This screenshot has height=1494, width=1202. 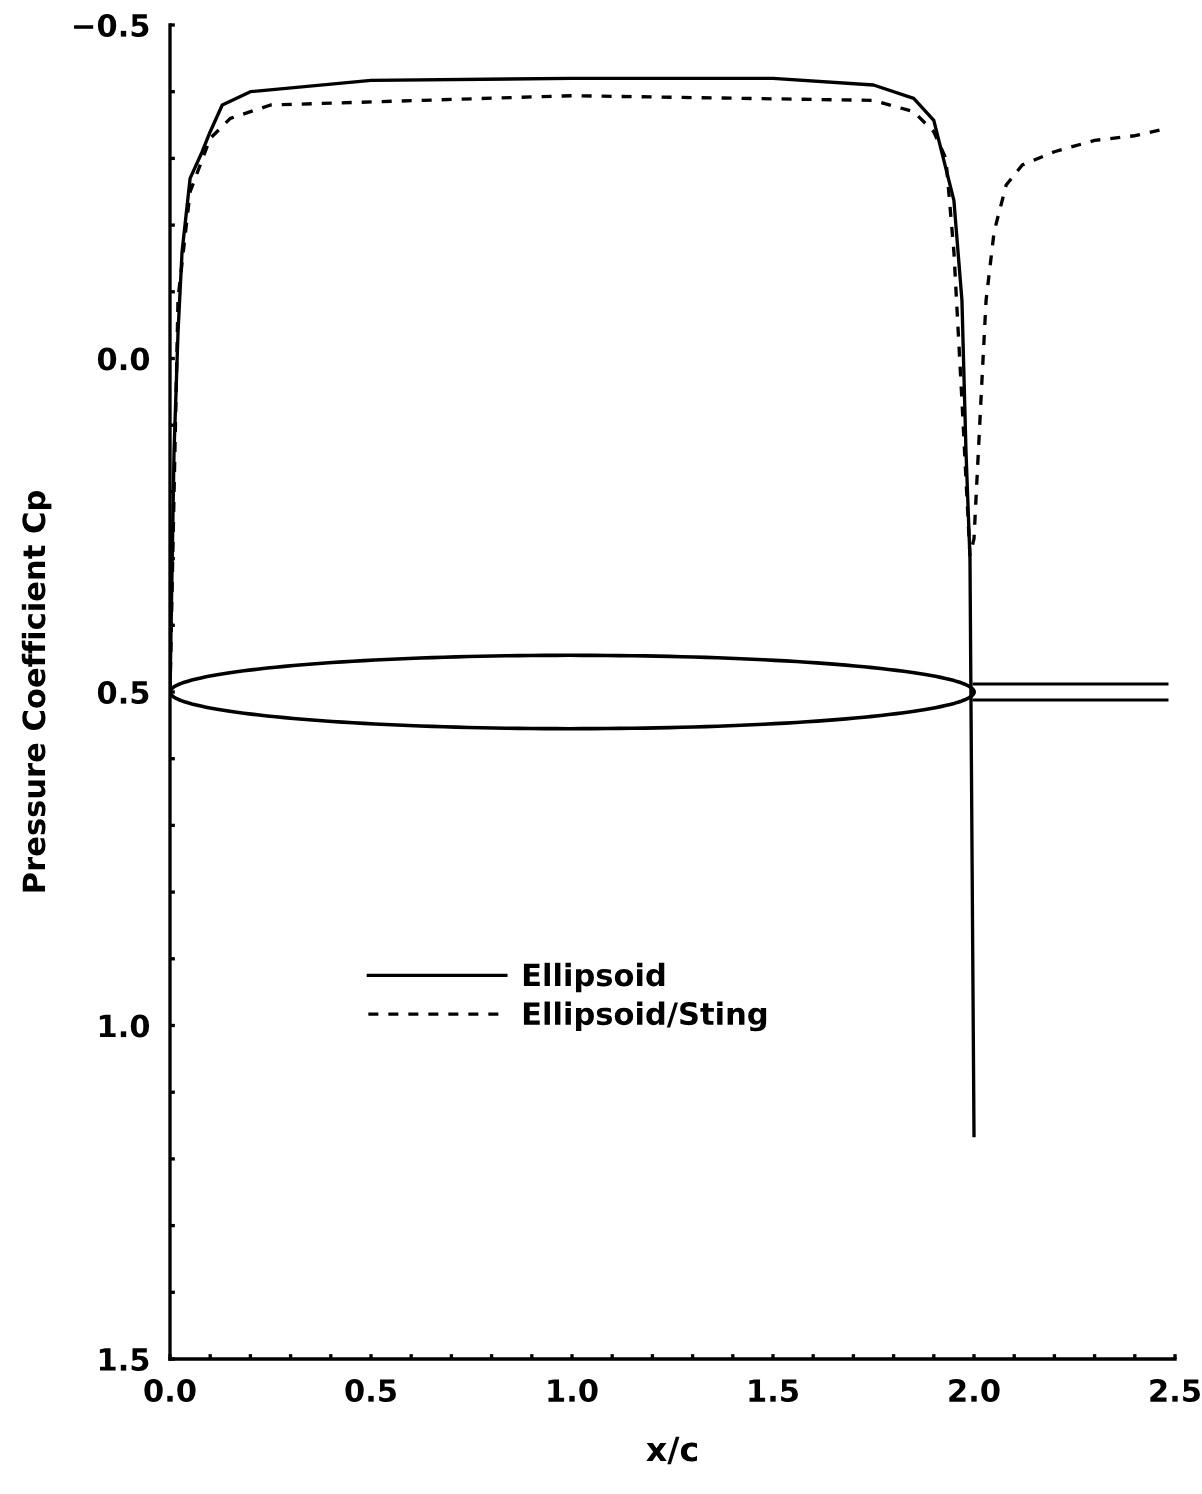 What do you see at coordinates (124, 1360) in the screenshot?
I see `y-tick-label: 1.5` at bounding box center [124, 1360].